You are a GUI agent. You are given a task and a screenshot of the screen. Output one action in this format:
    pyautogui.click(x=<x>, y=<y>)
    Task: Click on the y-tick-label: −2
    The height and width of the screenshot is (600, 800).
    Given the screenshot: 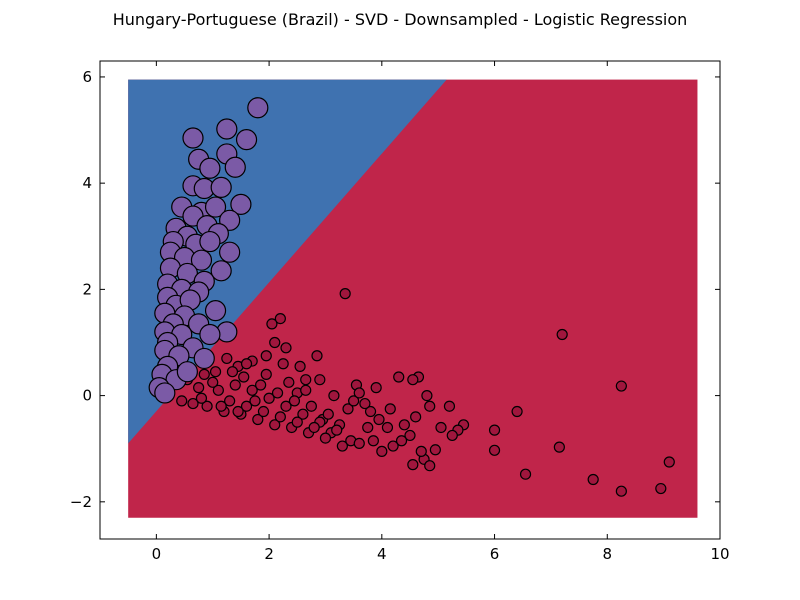 What is the action you would take?
    pyautogui.click(x=81, y=502)
    